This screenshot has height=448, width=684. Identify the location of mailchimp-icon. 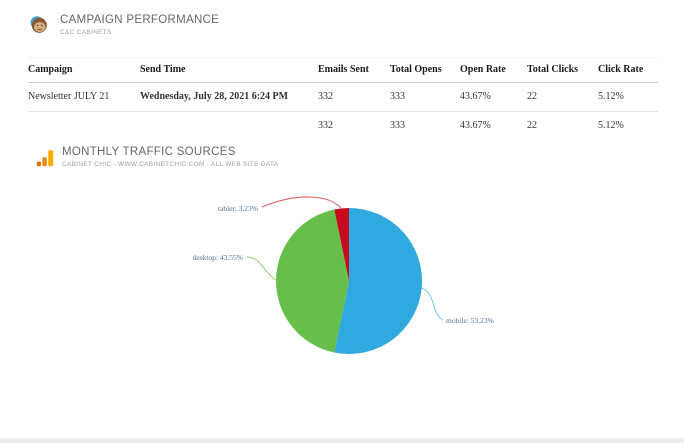
(38, 24).